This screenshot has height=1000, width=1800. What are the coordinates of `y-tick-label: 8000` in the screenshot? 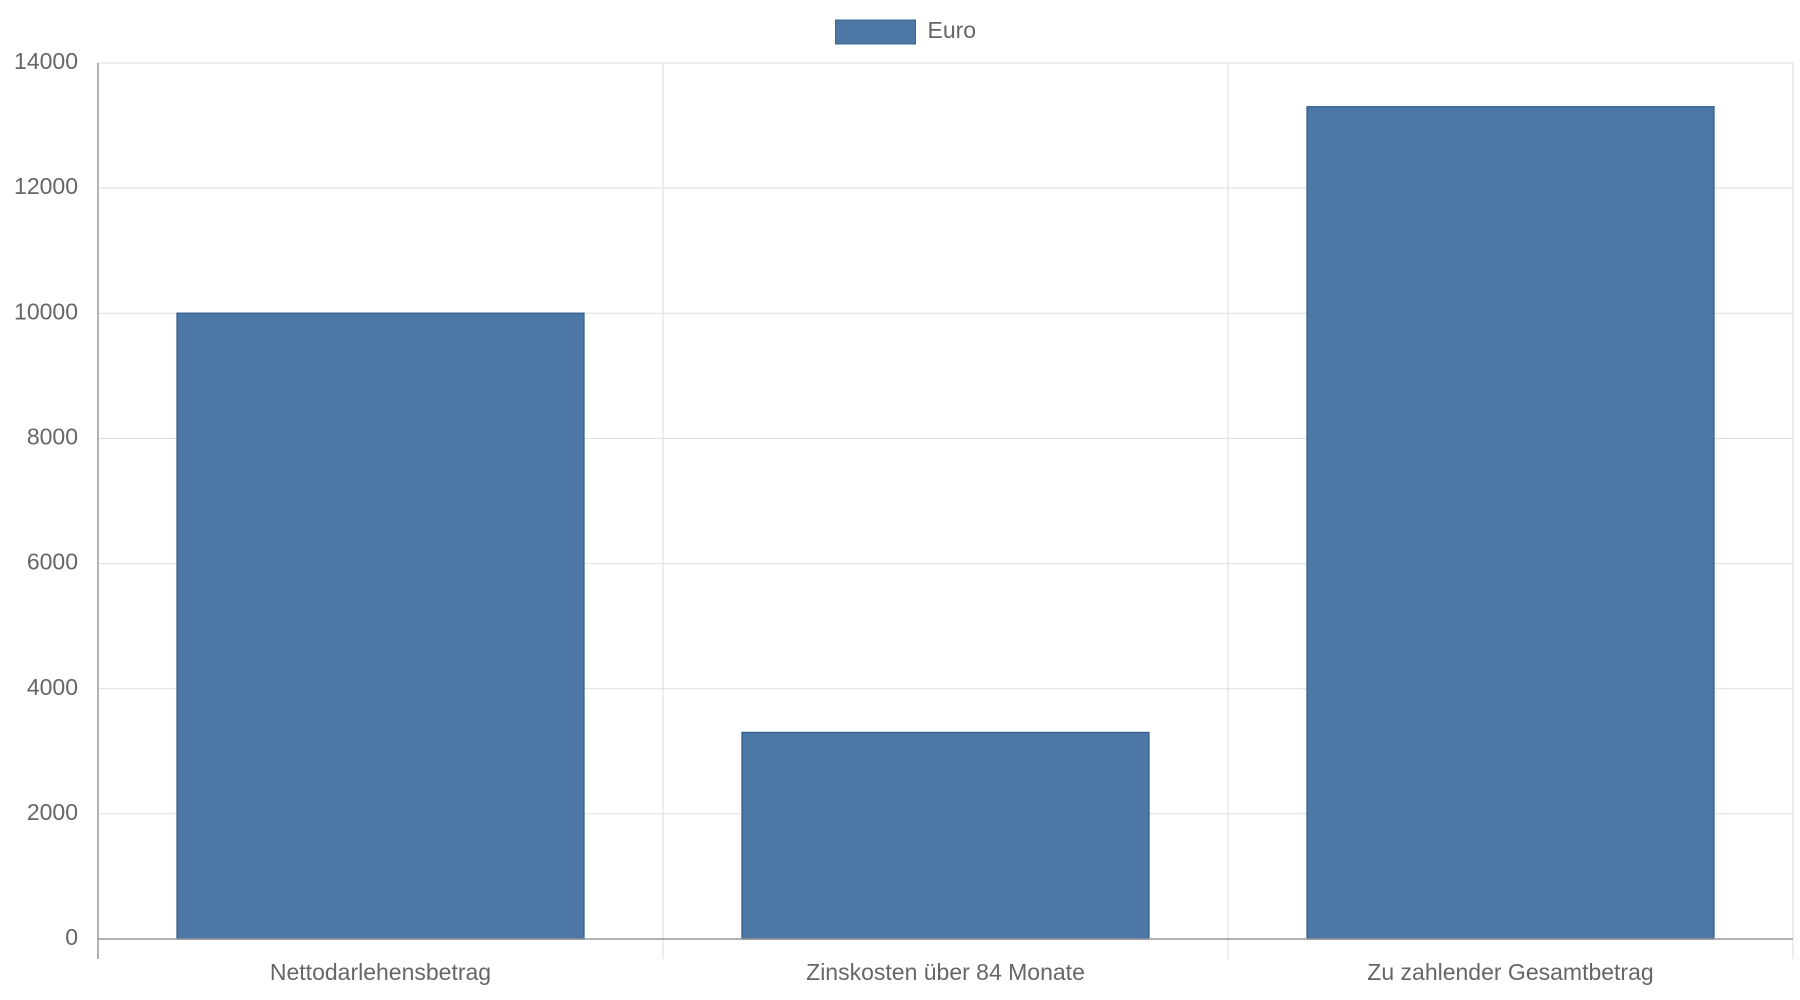 It's located at (52, 437).